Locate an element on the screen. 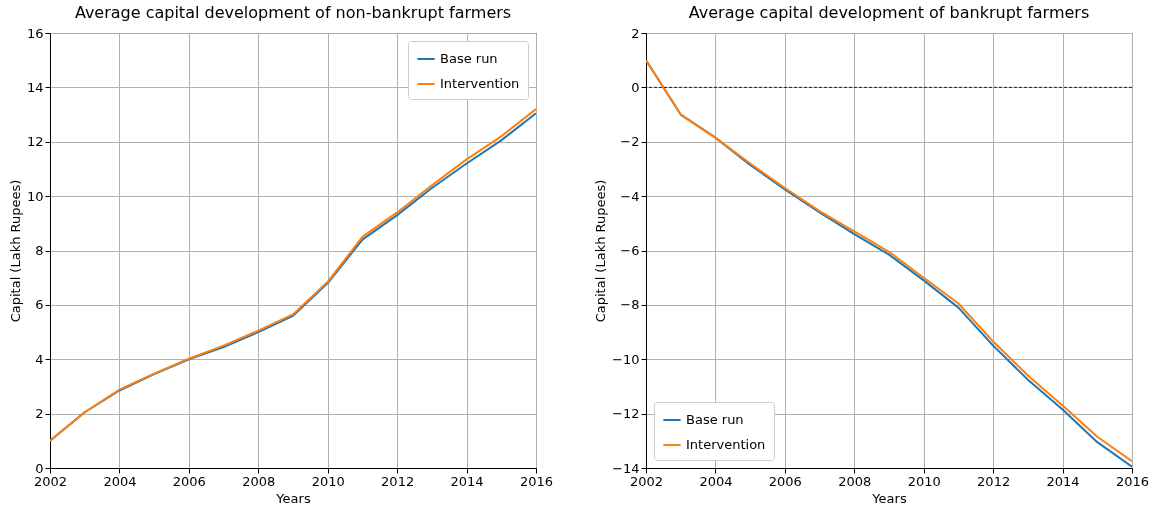 The height and width of the screenshot is (520, 1167). y-tick-label: 8 is located at coordinates (39, 250).